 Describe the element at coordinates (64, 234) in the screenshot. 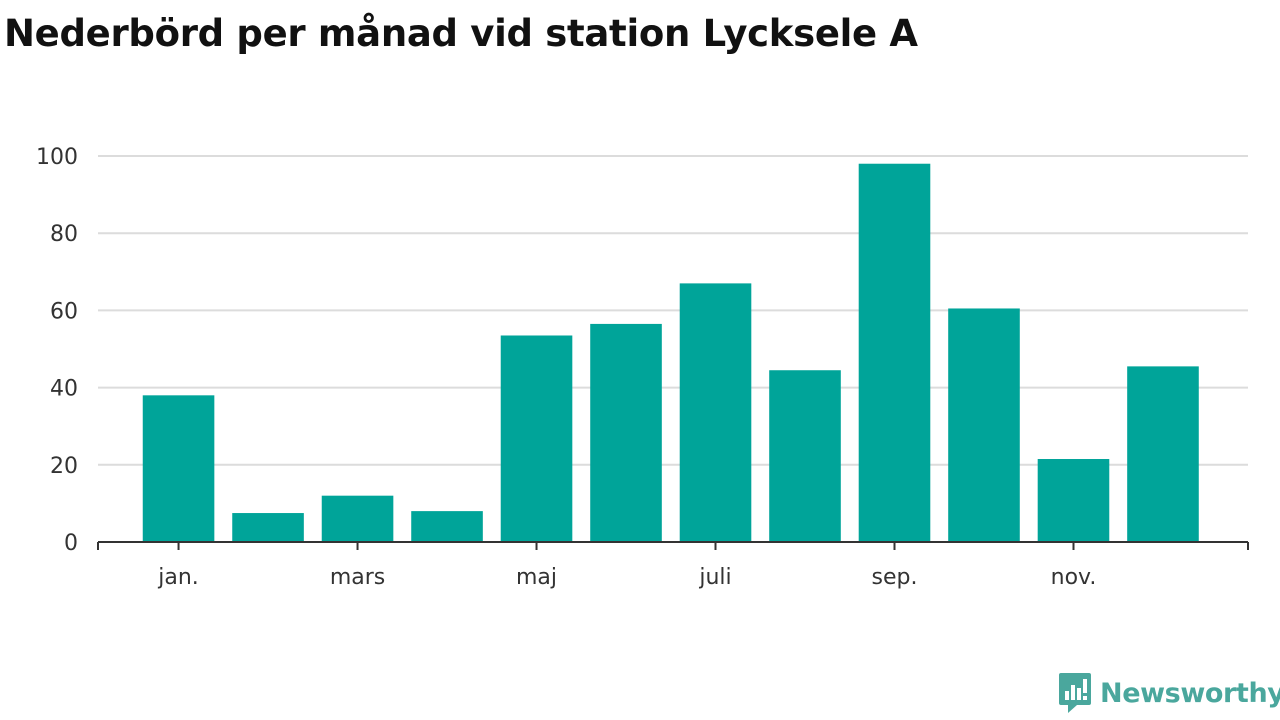

I see `y-tick-label: 80` at that location.